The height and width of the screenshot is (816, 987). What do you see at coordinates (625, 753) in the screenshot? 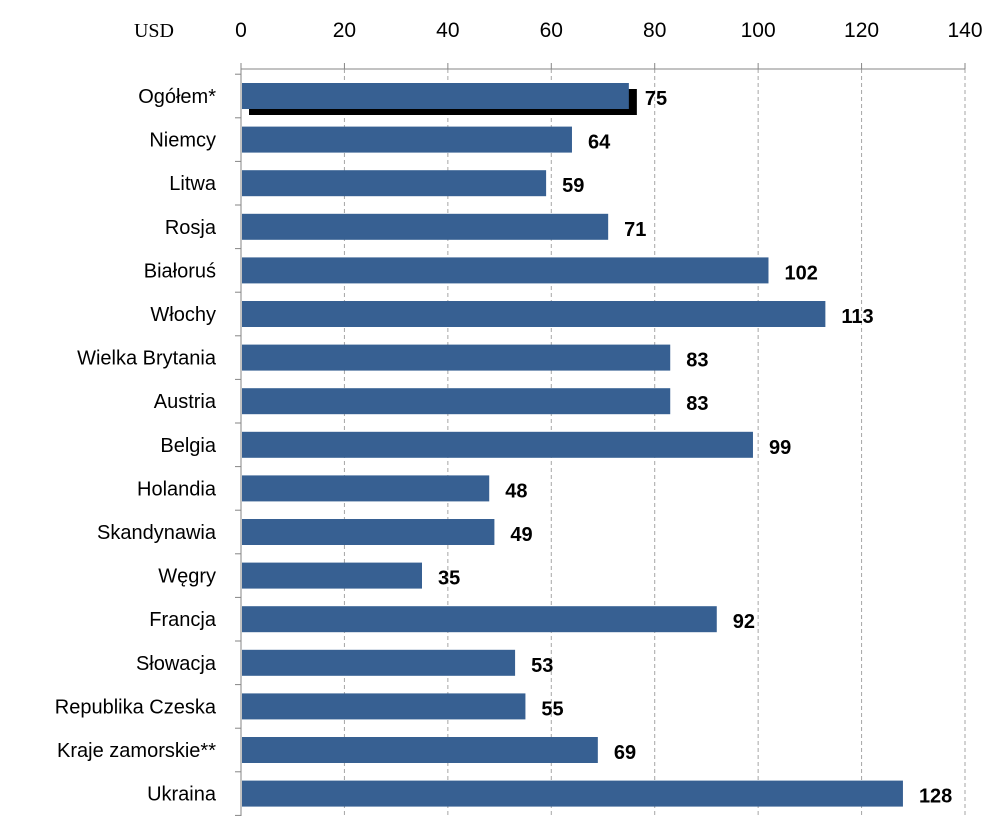
I see `value-label: 69` at bounding box center [625, 753].